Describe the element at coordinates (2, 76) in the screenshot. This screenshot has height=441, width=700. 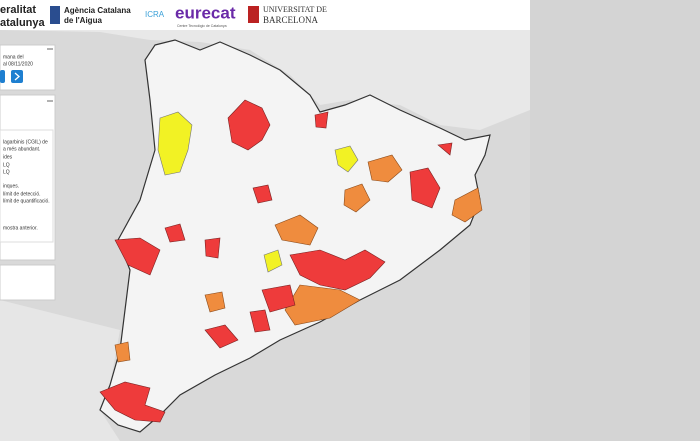
I see `prev-button` at that location.